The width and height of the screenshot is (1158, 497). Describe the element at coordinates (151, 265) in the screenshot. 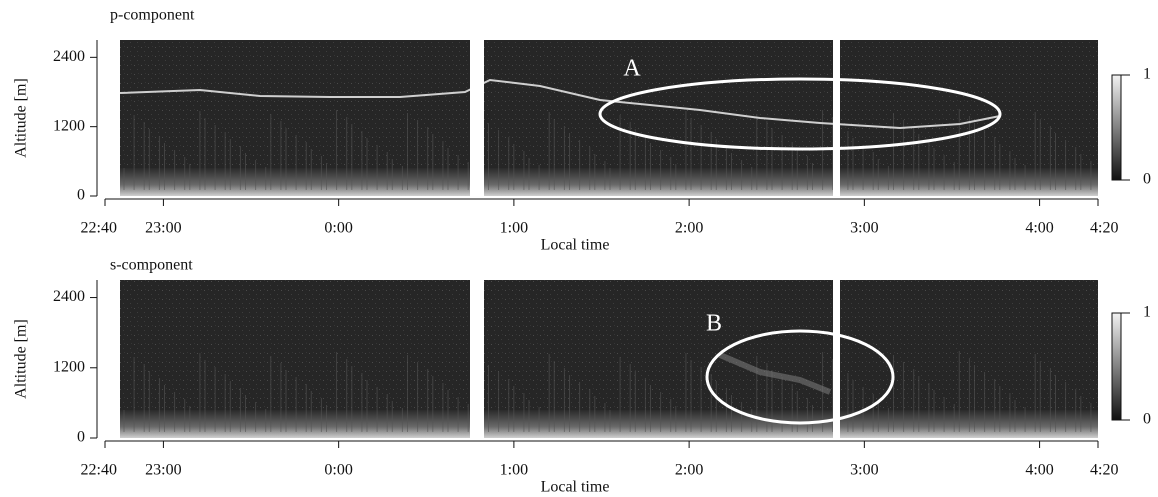

I see `panel-title: s-component` at that location.